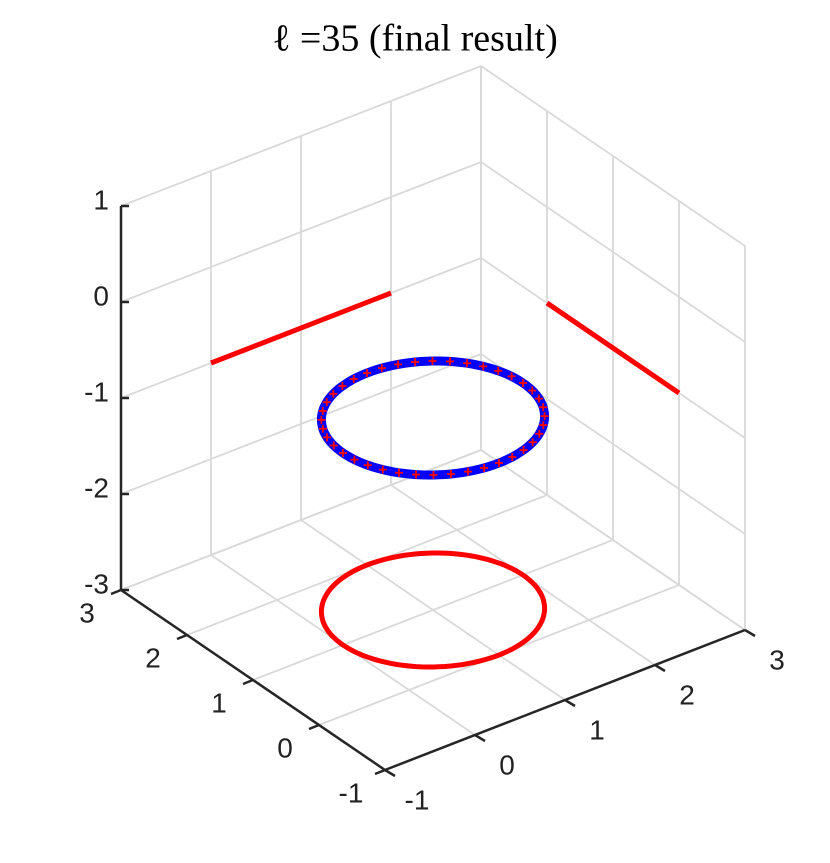  Describe the element at coordinates (777, 659) in the screenshot. I see `x-tick-label: 3` at that location.